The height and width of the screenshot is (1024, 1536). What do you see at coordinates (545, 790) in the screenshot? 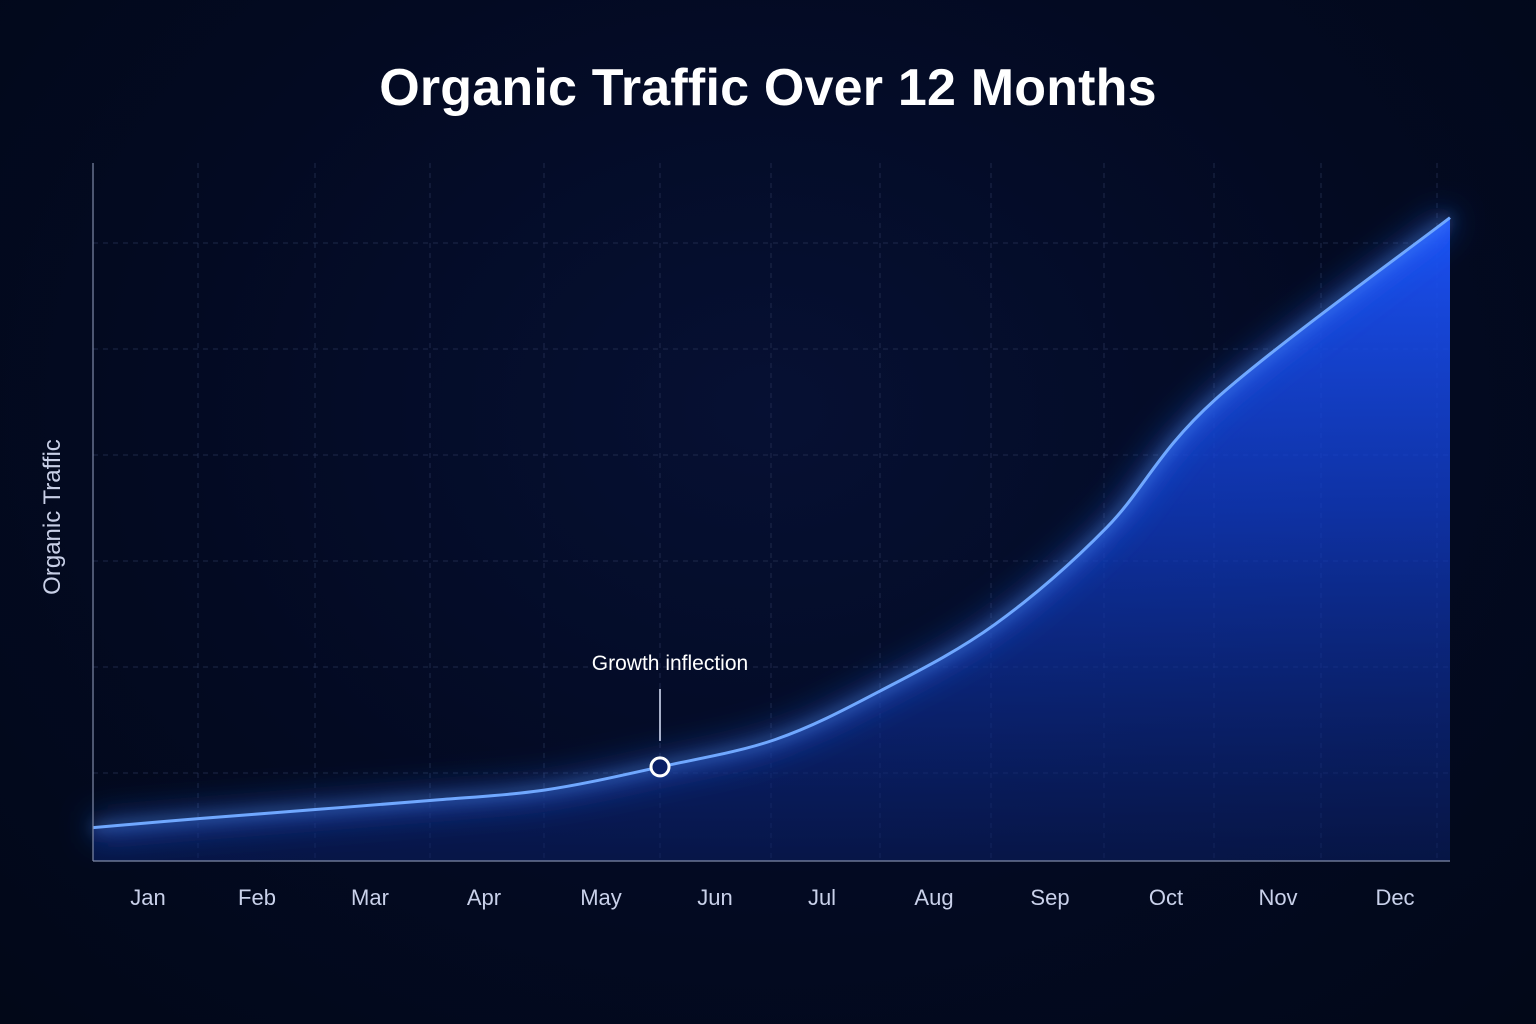
I see `data-point-may` at bounding box center [545, 790].